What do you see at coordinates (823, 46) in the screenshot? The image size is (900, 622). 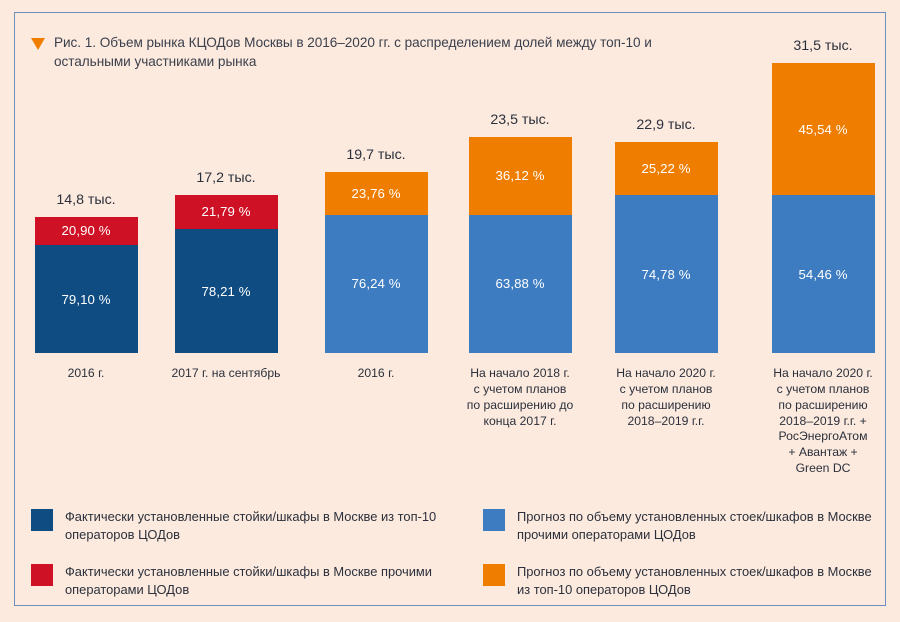 I see `bar-total-label: 31,5 тыс.` at bounding box center [823, 46].